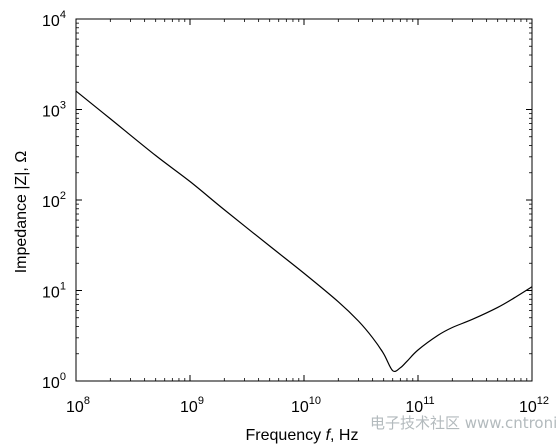 This screenshot has width=556, height=447. I want to click on y-tick-label: 10¹, so click(54, 291).